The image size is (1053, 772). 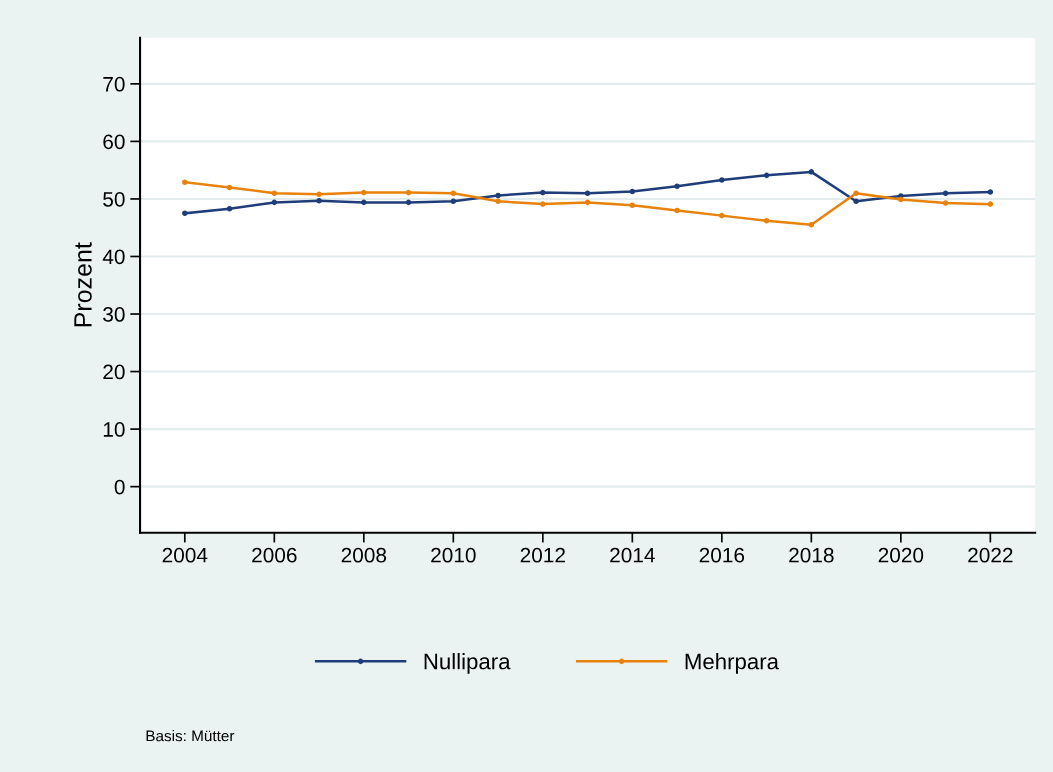 I want to click on x-tick-label: 2022, so click(x=990, y=555).